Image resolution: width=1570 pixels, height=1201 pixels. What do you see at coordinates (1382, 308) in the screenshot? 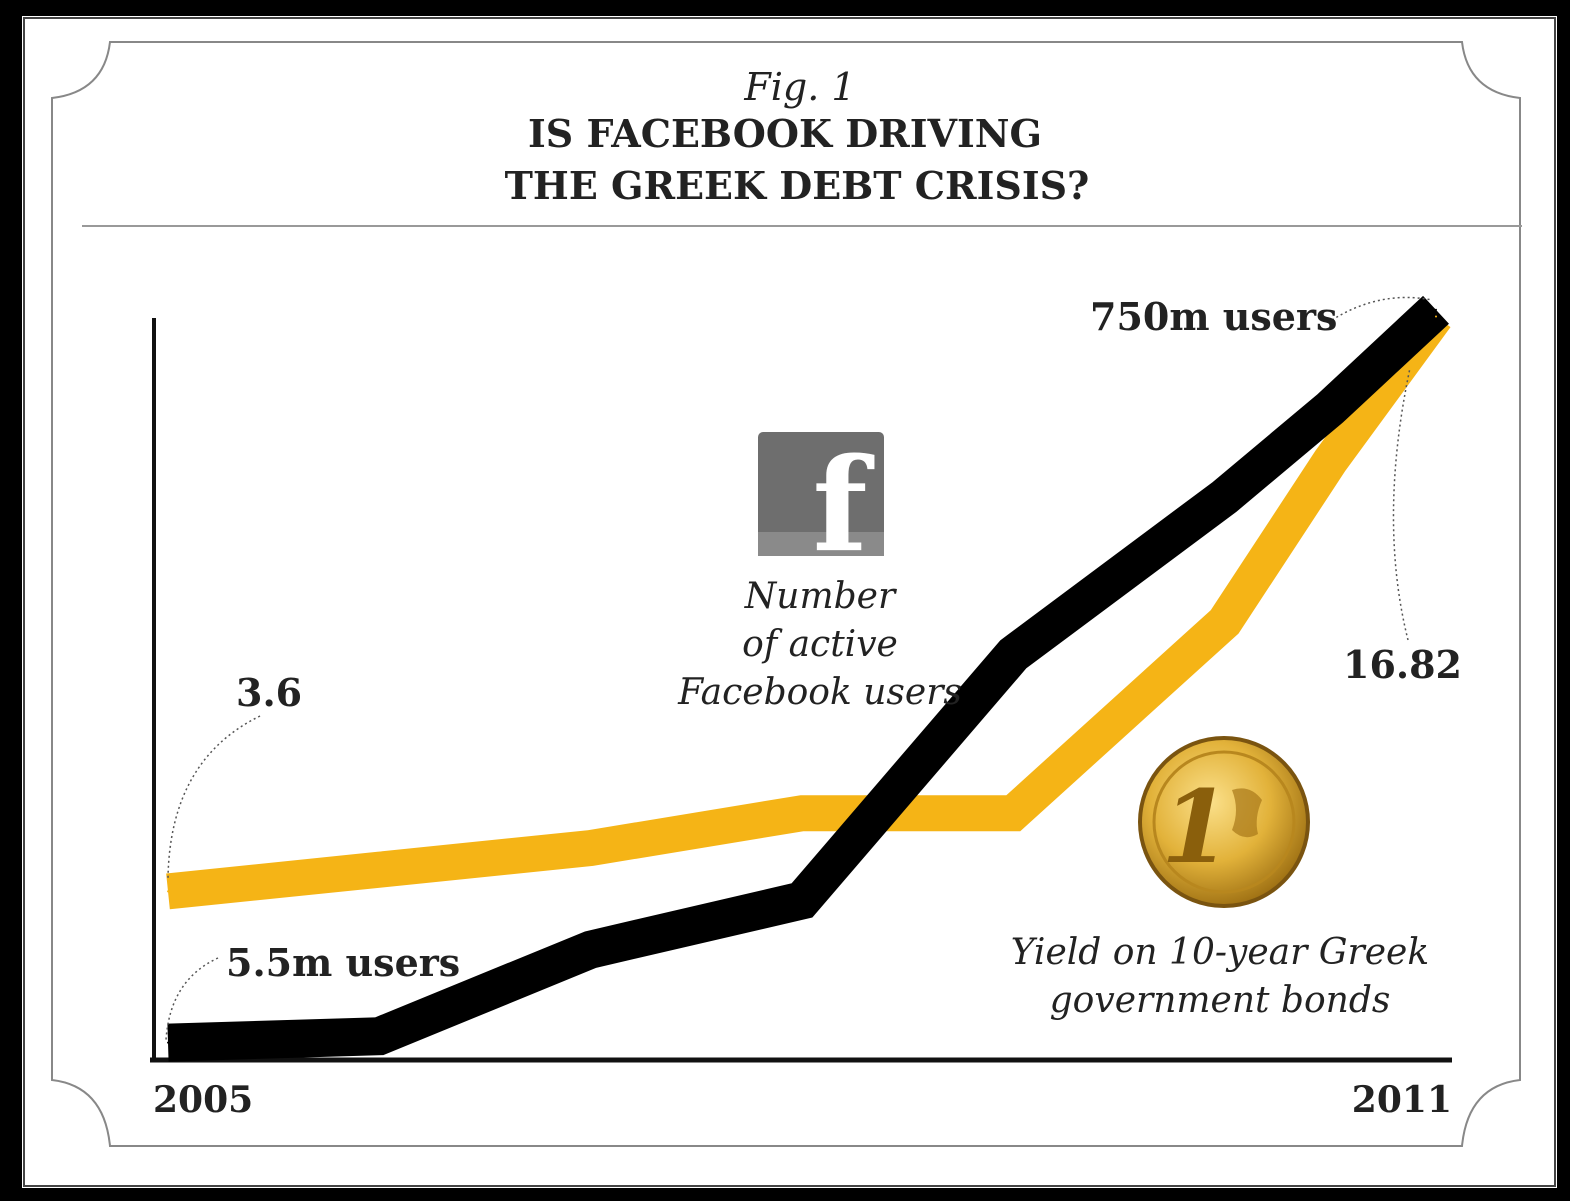
I see `fb-end-leader` at bounding box center [1382, 308].